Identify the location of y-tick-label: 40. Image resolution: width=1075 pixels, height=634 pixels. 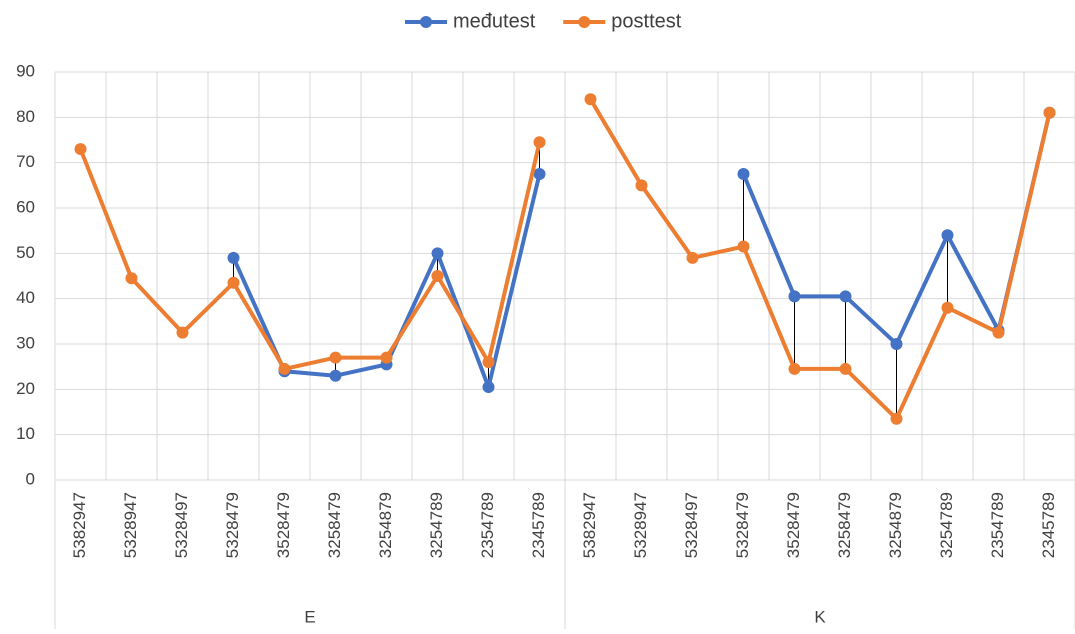
(25, 297).